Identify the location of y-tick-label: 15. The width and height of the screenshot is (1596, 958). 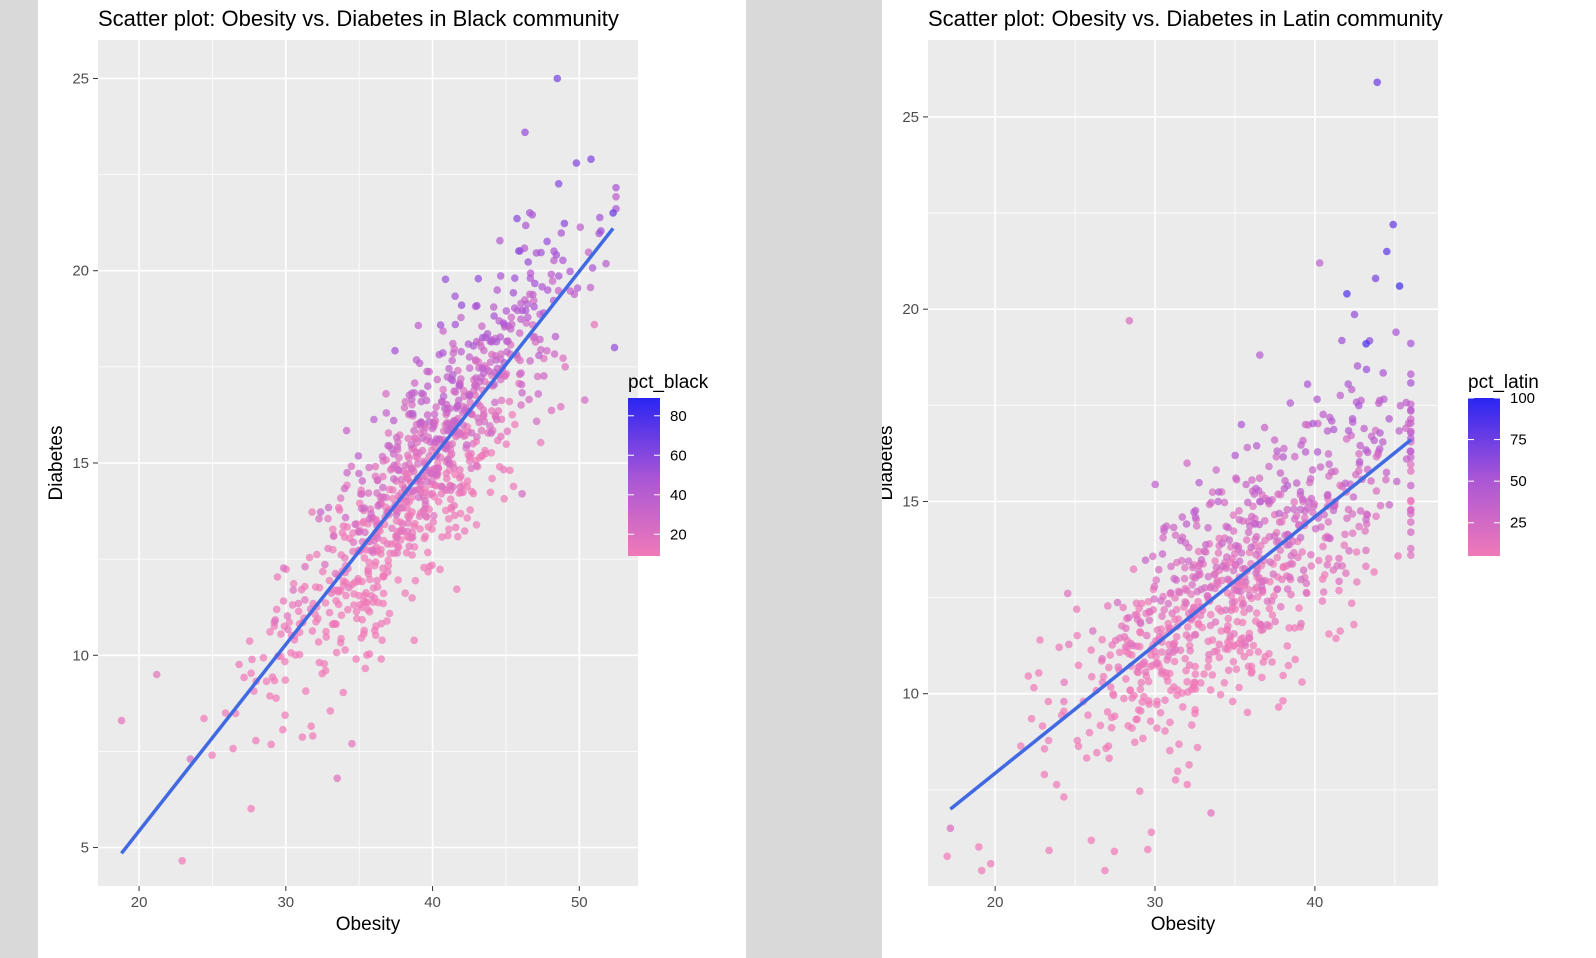
(80, 463).